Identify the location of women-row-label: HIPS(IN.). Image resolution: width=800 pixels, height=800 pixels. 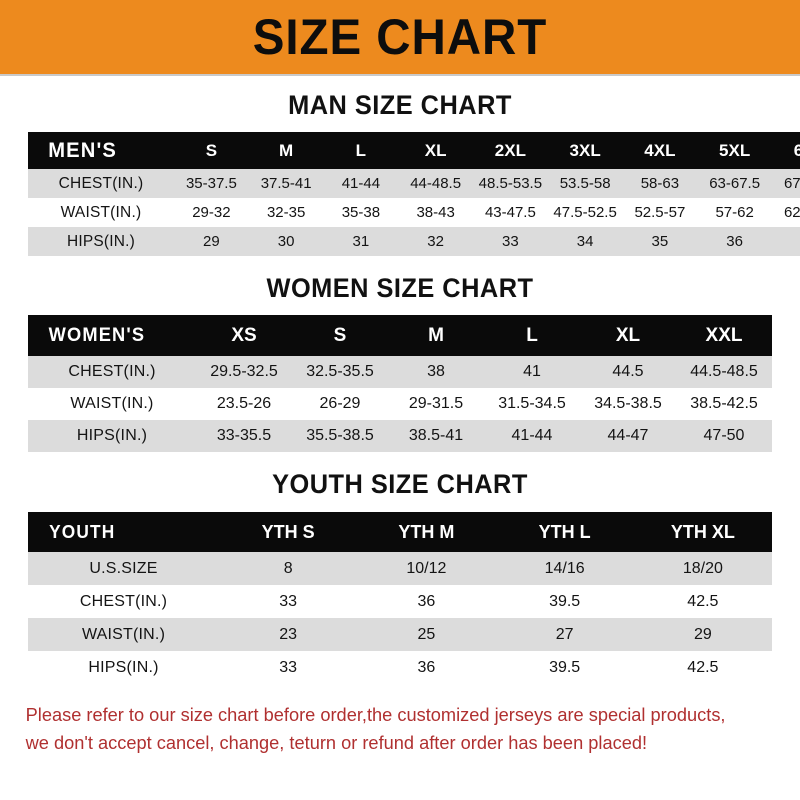
(112, 435).